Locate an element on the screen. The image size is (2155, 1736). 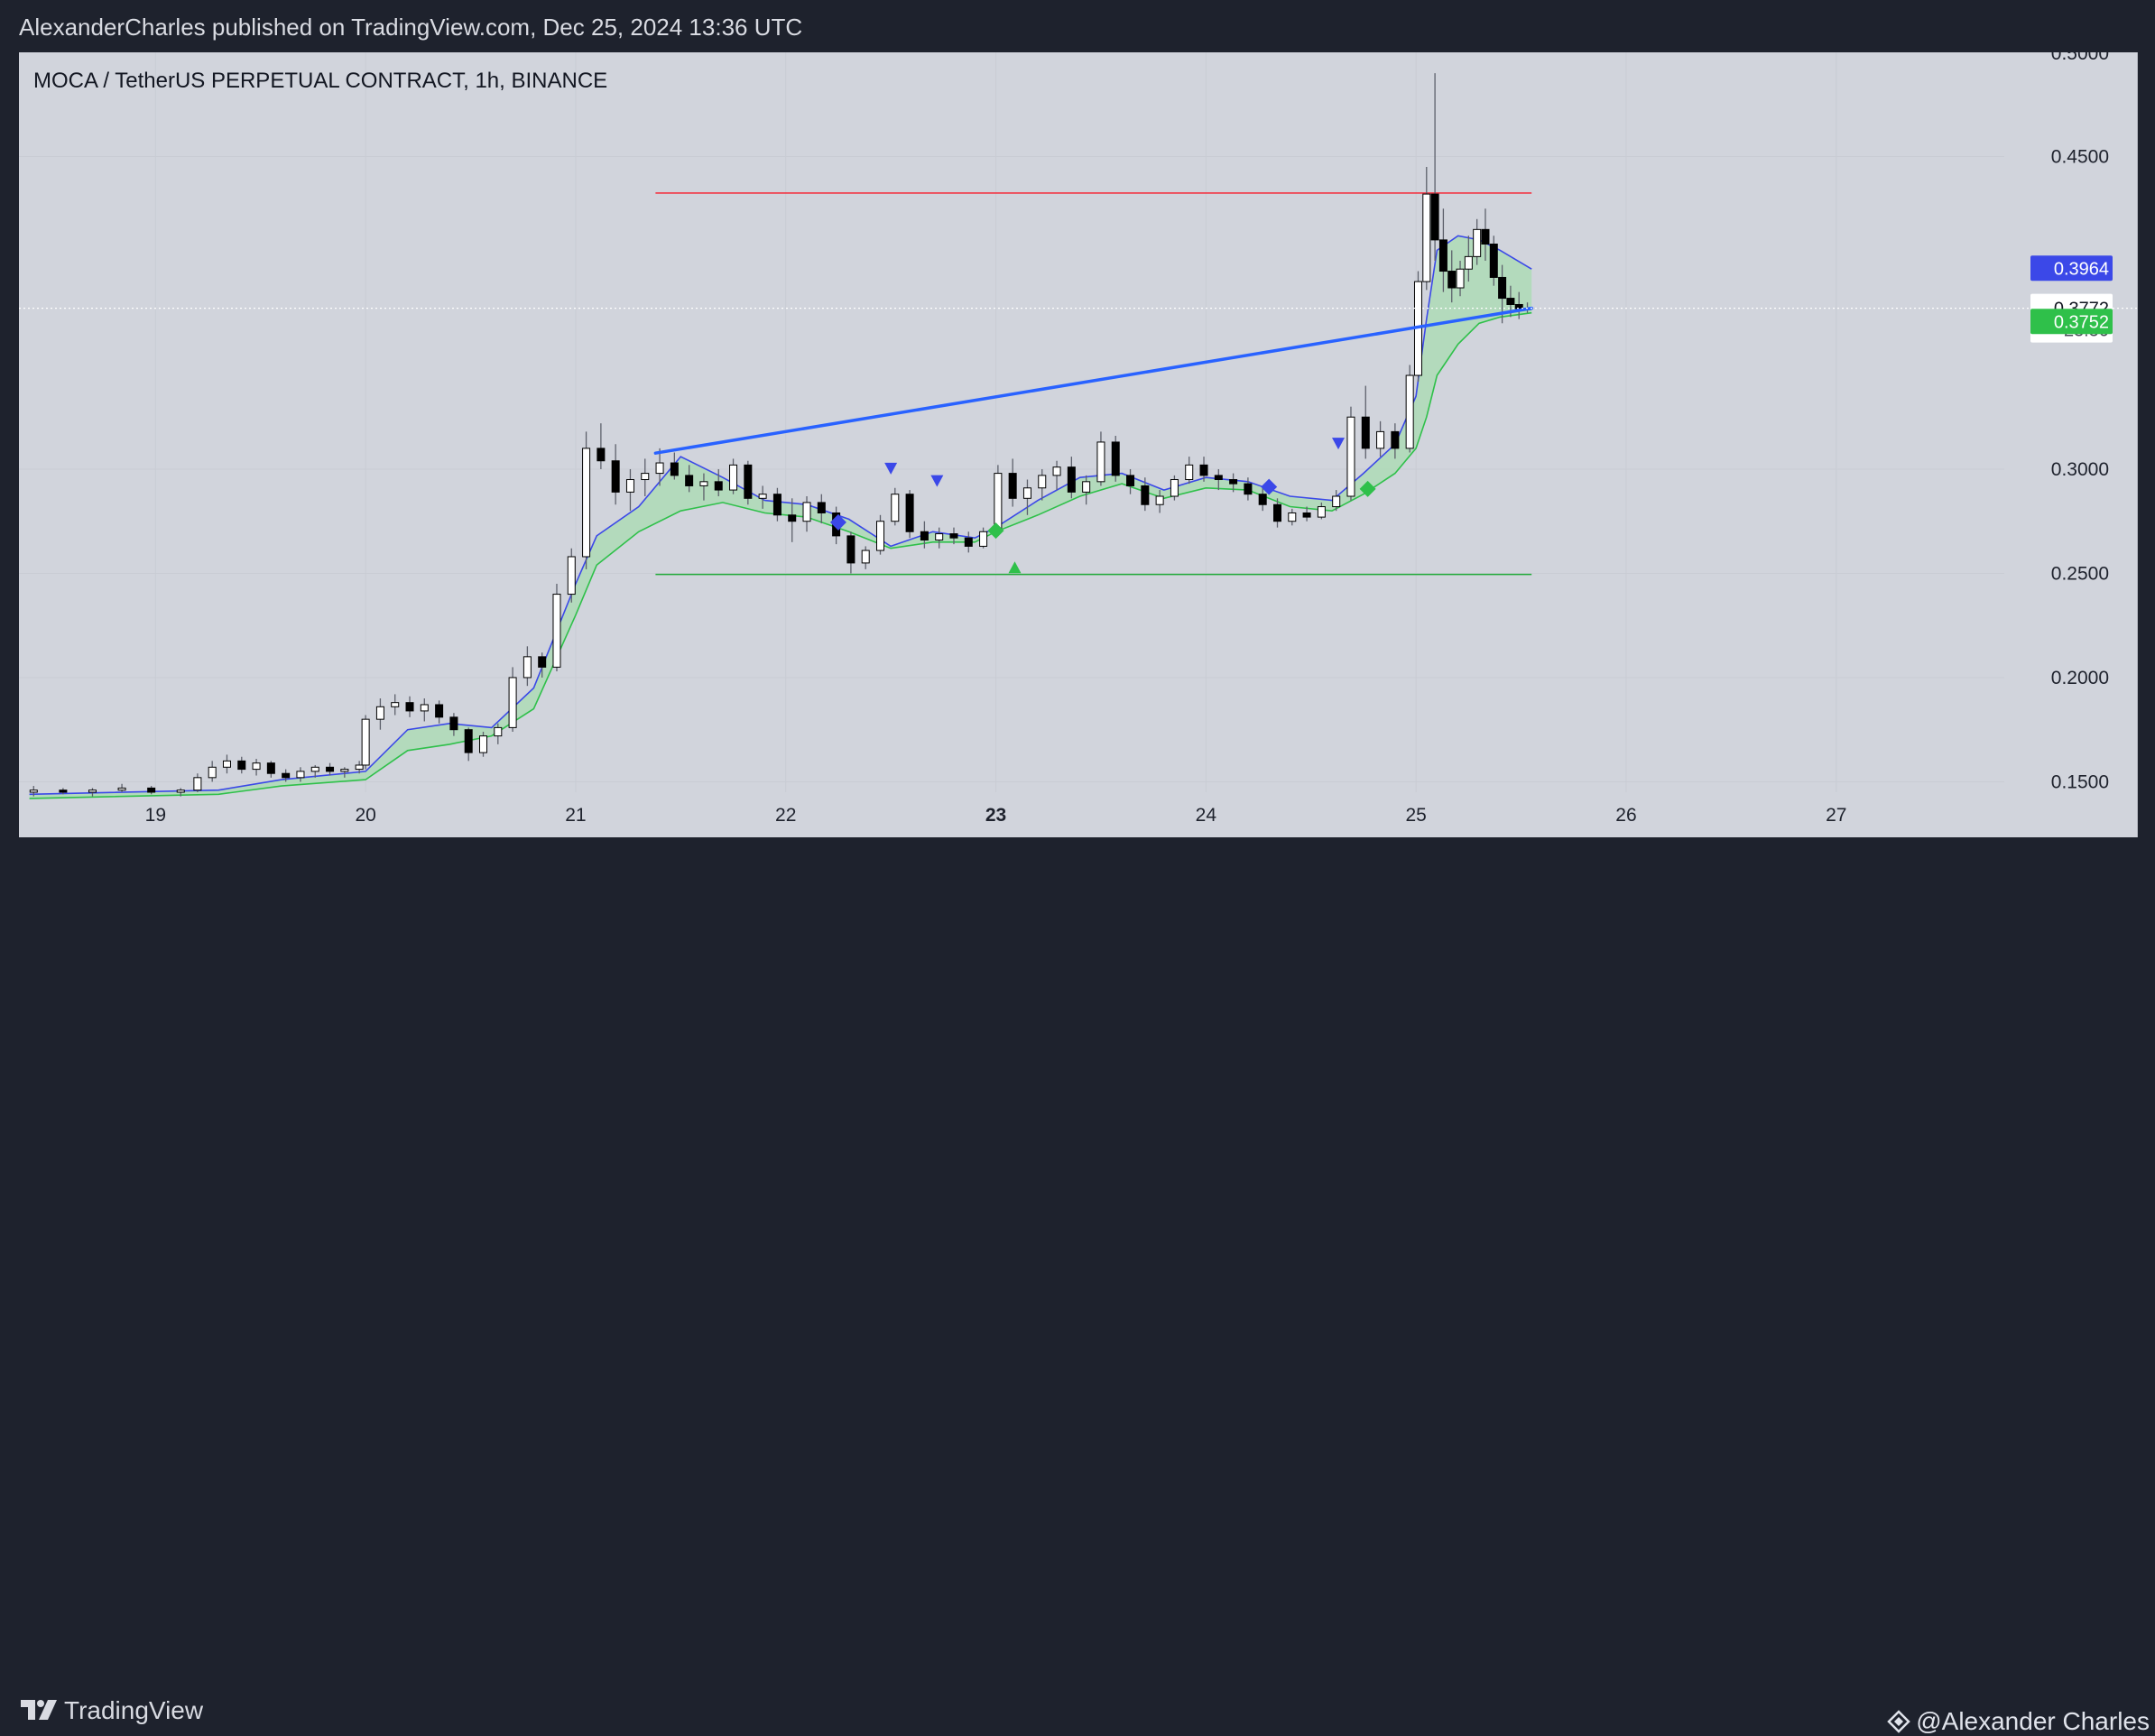
bearish-signal-triangle is located at coordinates (937, 481).